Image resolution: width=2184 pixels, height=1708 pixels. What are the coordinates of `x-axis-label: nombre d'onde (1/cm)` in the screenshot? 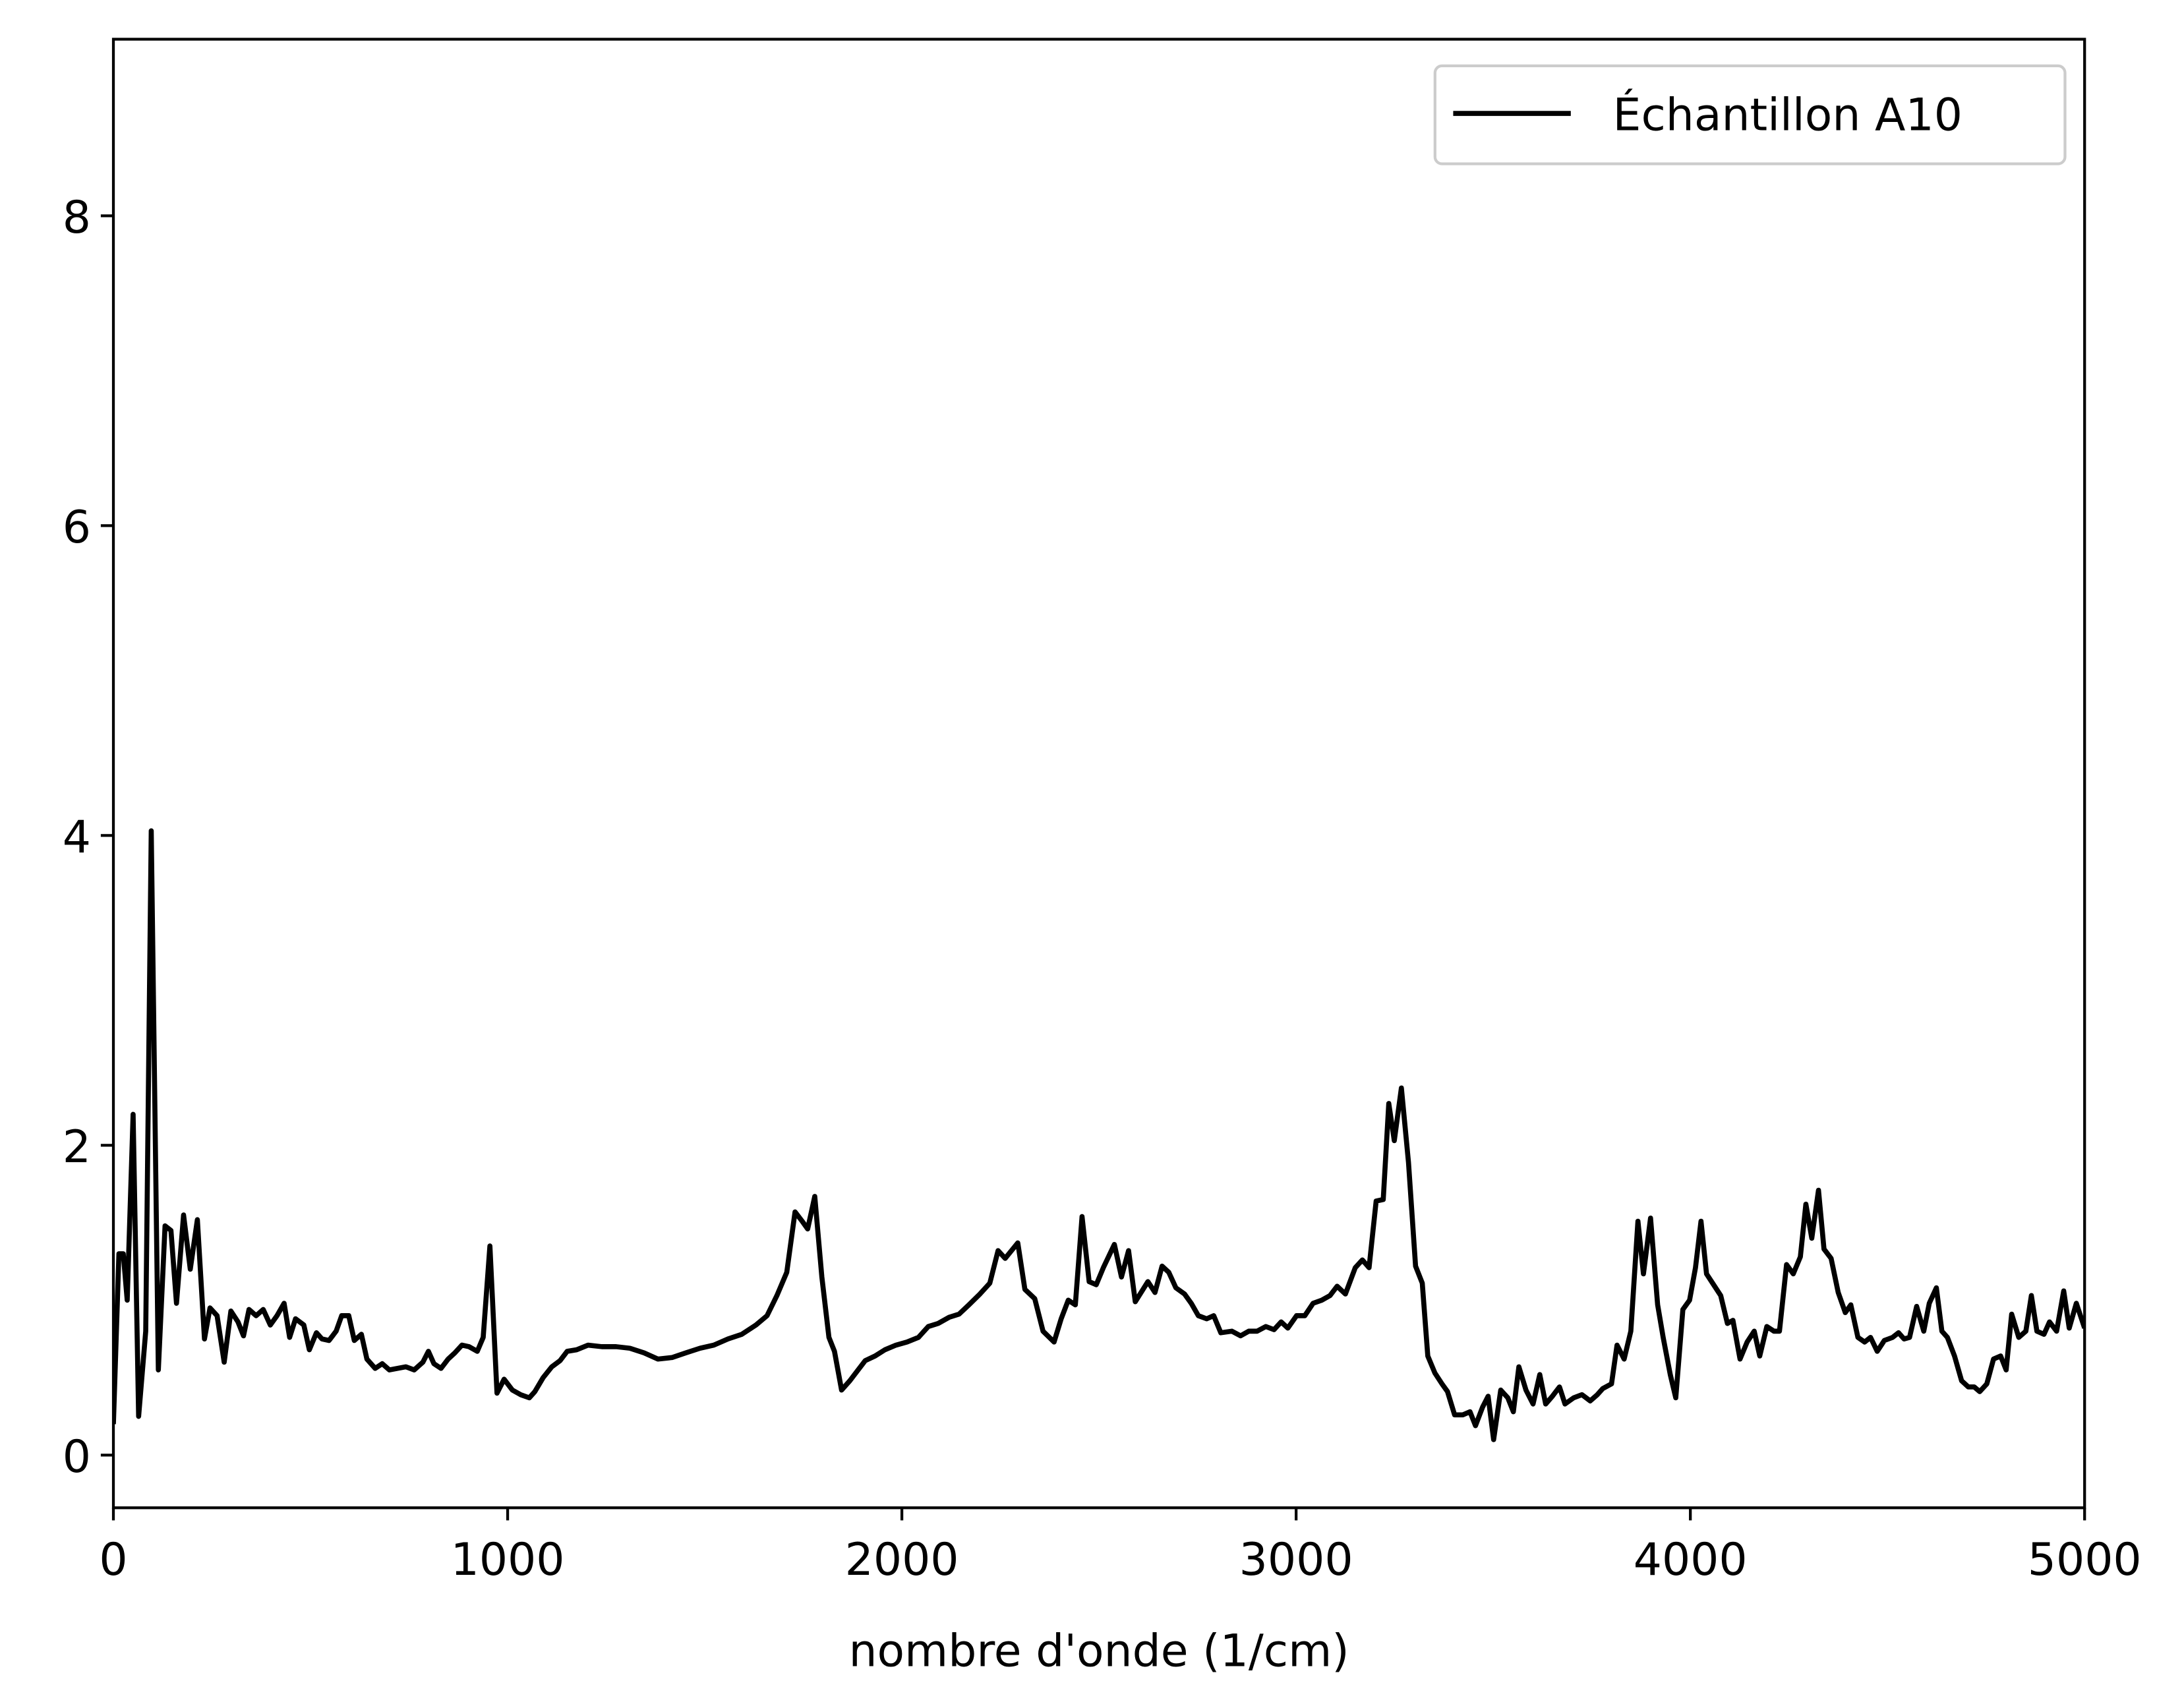 It's located at (1098, 1651).